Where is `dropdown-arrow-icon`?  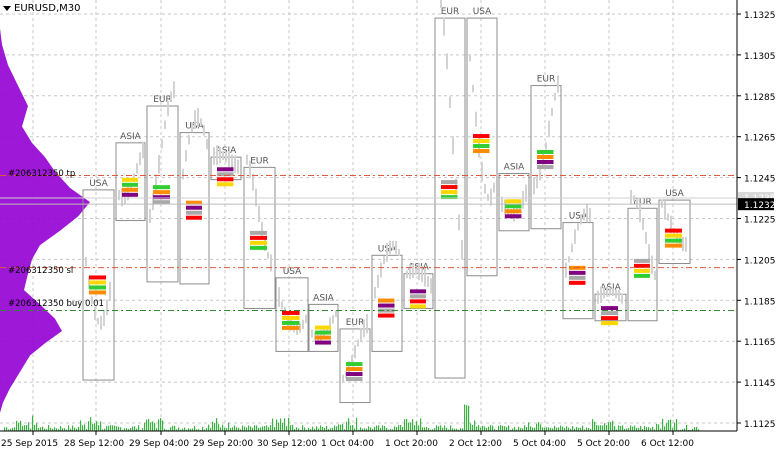
dropdown-arrow-icon is located at coordinates (7, 8).